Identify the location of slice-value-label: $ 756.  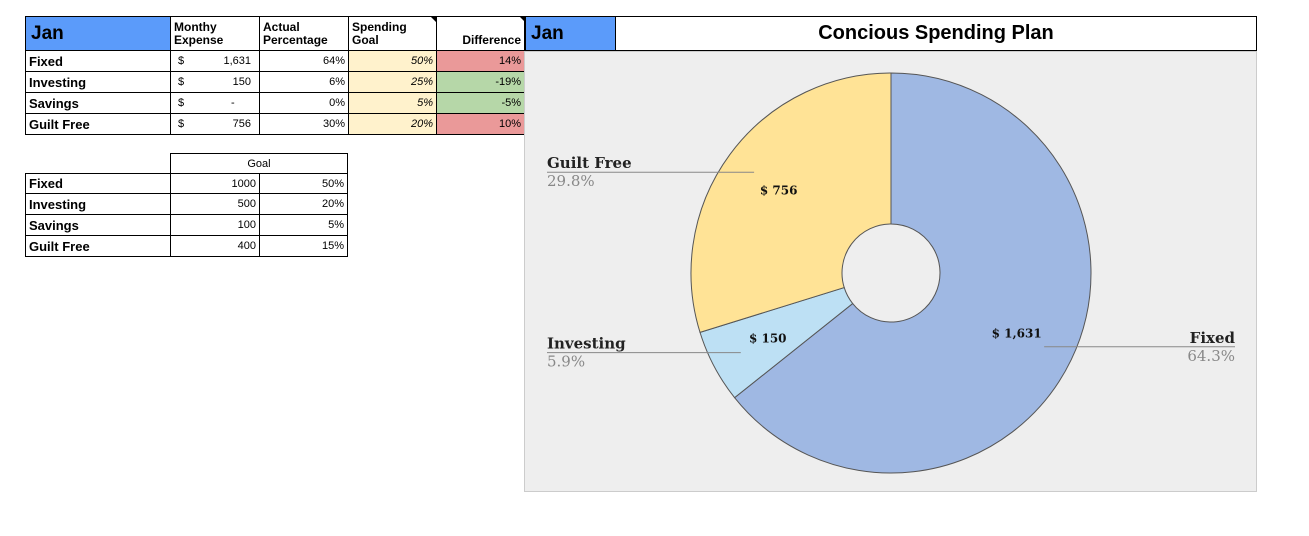
(779, 190).